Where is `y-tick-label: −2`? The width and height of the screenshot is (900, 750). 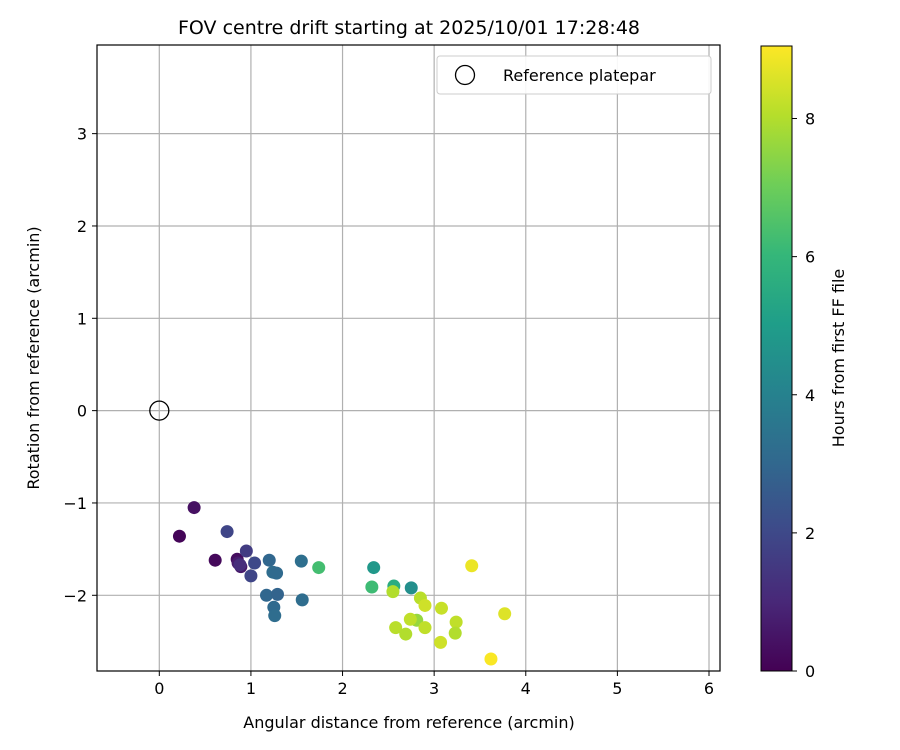 y-tick-label: −2 is located at coordinates (75, 595).